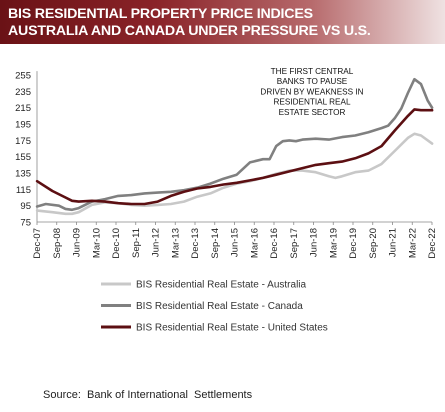  What do you see at coordinates (312, 81) in the screenshot?
I see `annotation-text-line: BANKS TO PAUSE` at bounding box center [312, 81].